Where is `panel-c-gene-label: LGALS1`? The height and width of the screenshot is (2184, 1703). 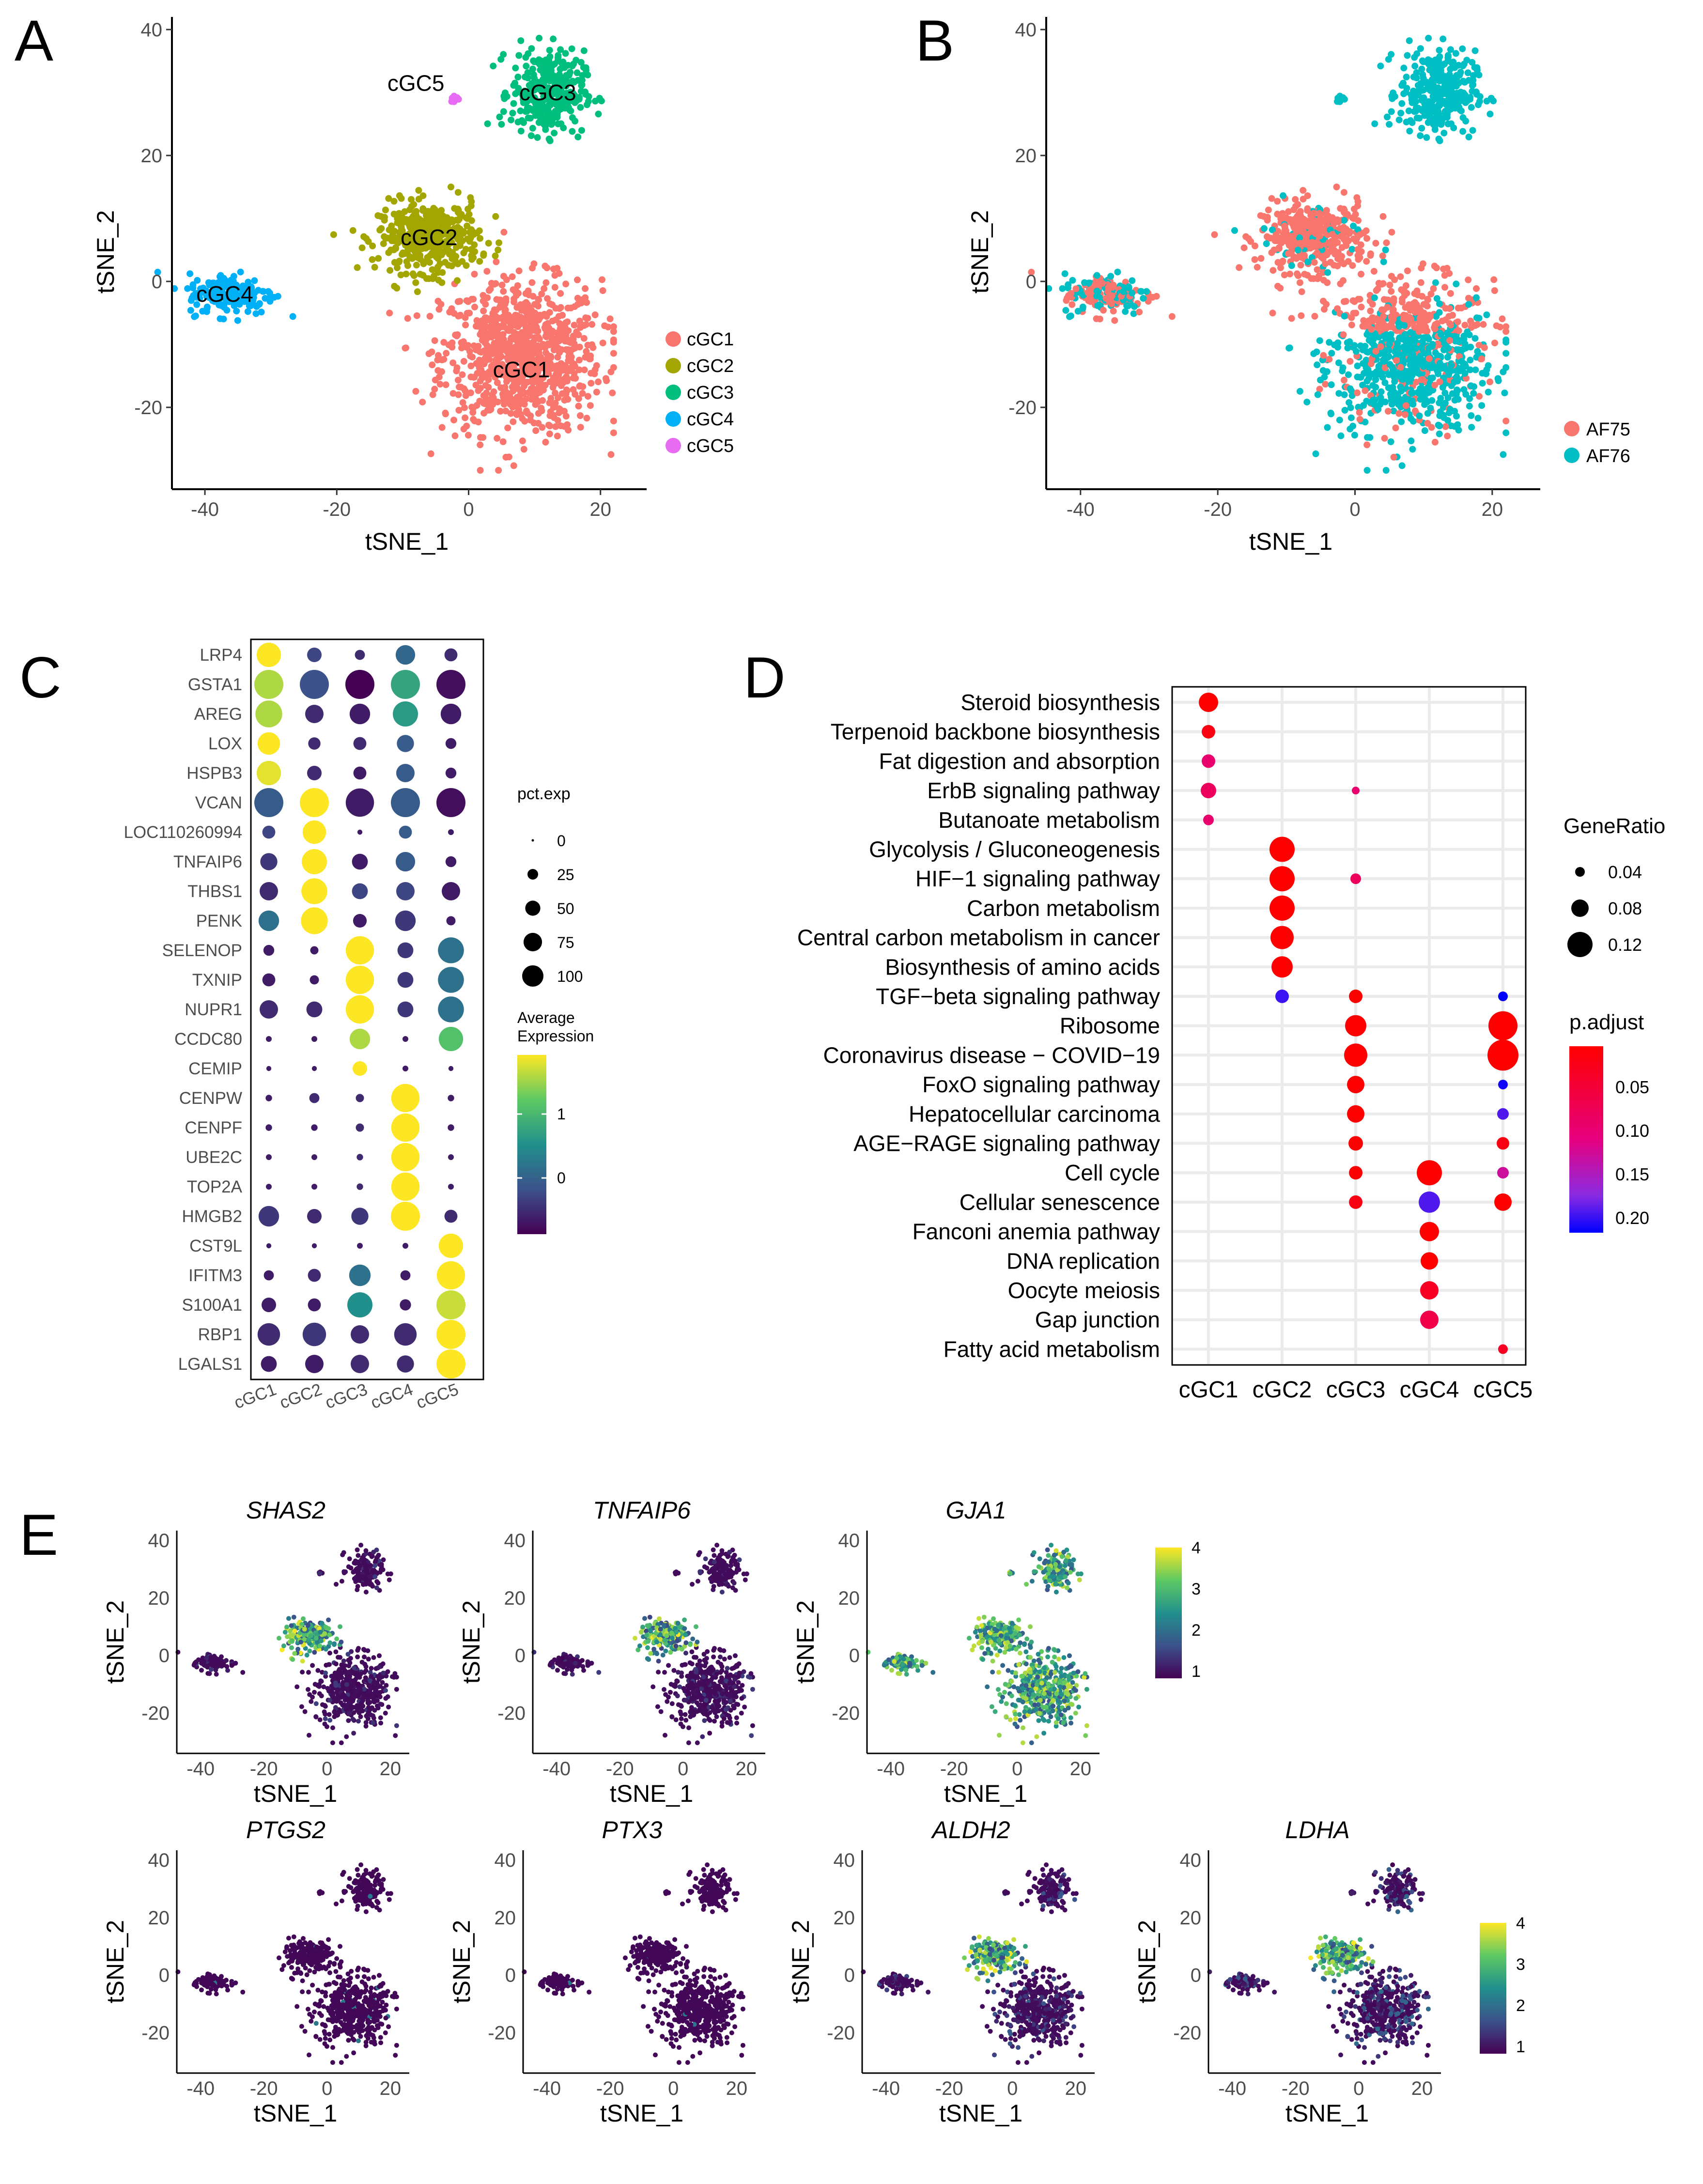 panel-c-gene-label: LGALS1 is located at coordinates (210, 1365).